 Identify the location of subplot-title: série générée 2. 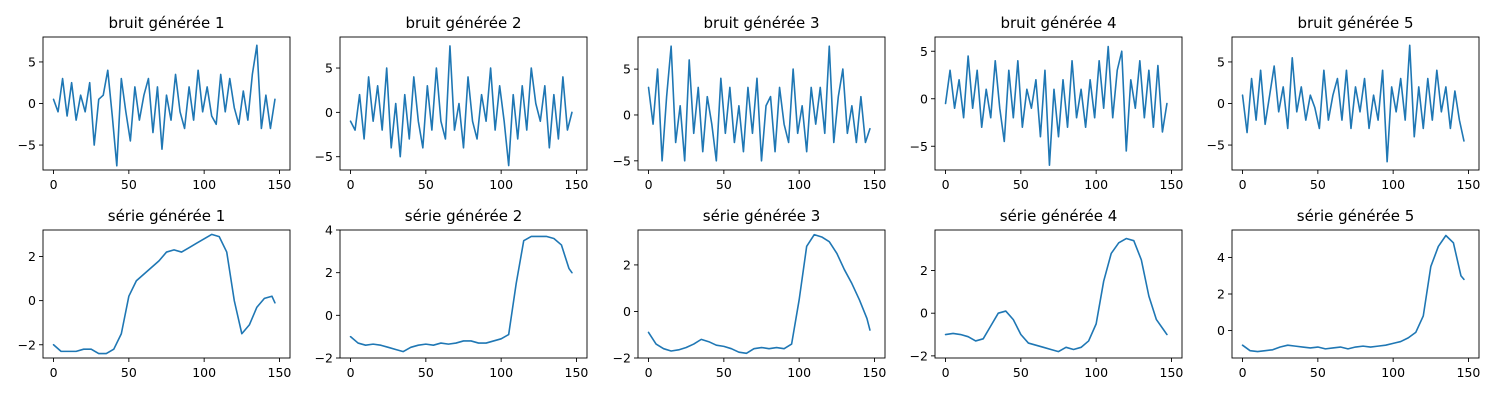
(463, 216).